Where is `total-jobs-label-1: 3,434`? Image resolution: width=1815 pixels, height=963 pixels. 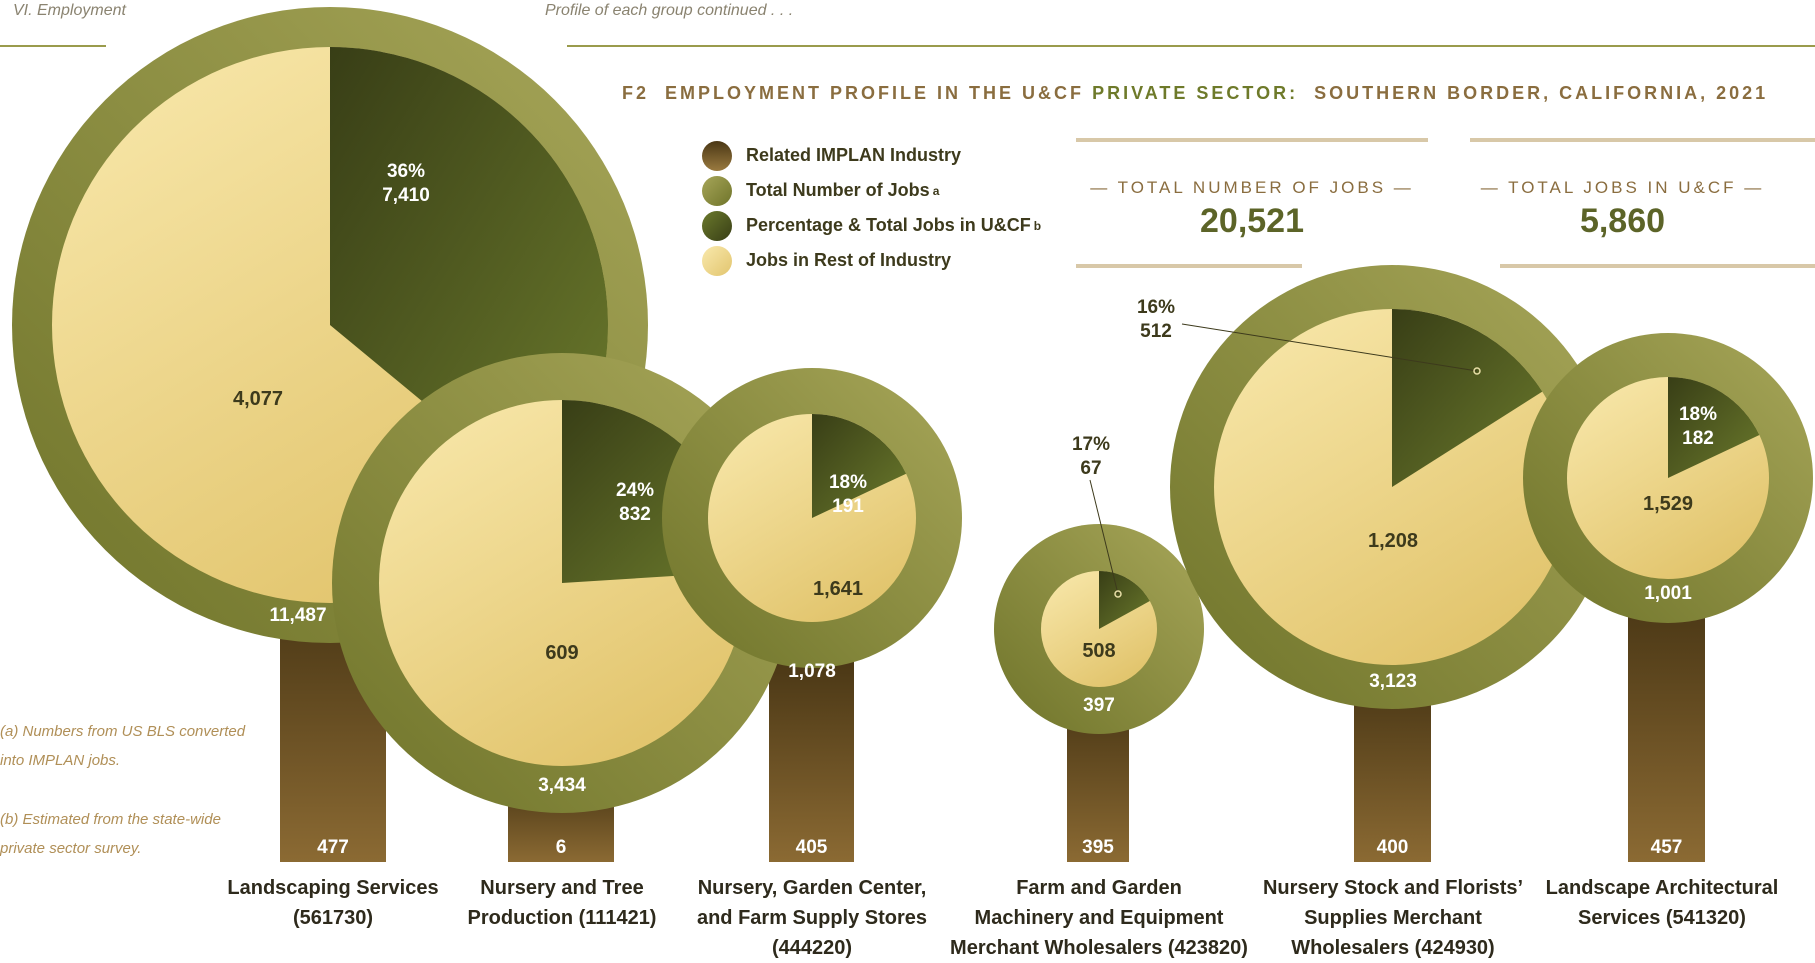
total-jobs-label-1: 3,434 is located at coordinates (562, 785).